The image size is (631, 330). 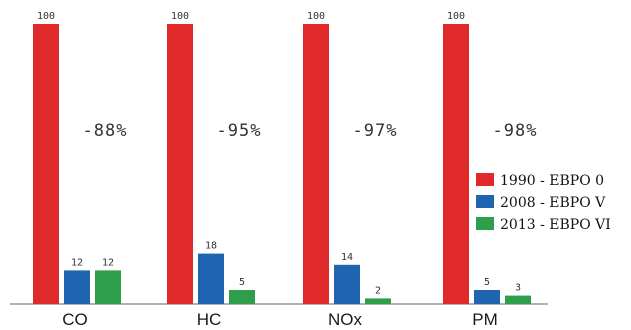 What do you see at coordinates (209, 319) in the screenshot?
I see `category-label-hc: HC` at bounding box center [209, 319].